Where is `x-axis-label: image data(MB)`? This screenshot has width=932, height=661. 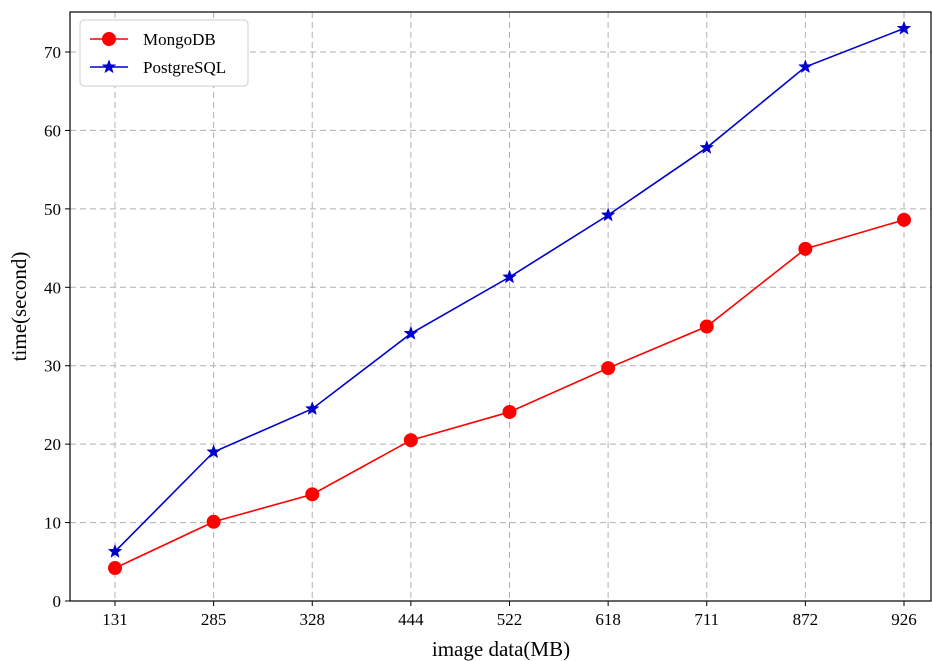
x-axis-label: image data(MB) is located at coordinates (501, 649).